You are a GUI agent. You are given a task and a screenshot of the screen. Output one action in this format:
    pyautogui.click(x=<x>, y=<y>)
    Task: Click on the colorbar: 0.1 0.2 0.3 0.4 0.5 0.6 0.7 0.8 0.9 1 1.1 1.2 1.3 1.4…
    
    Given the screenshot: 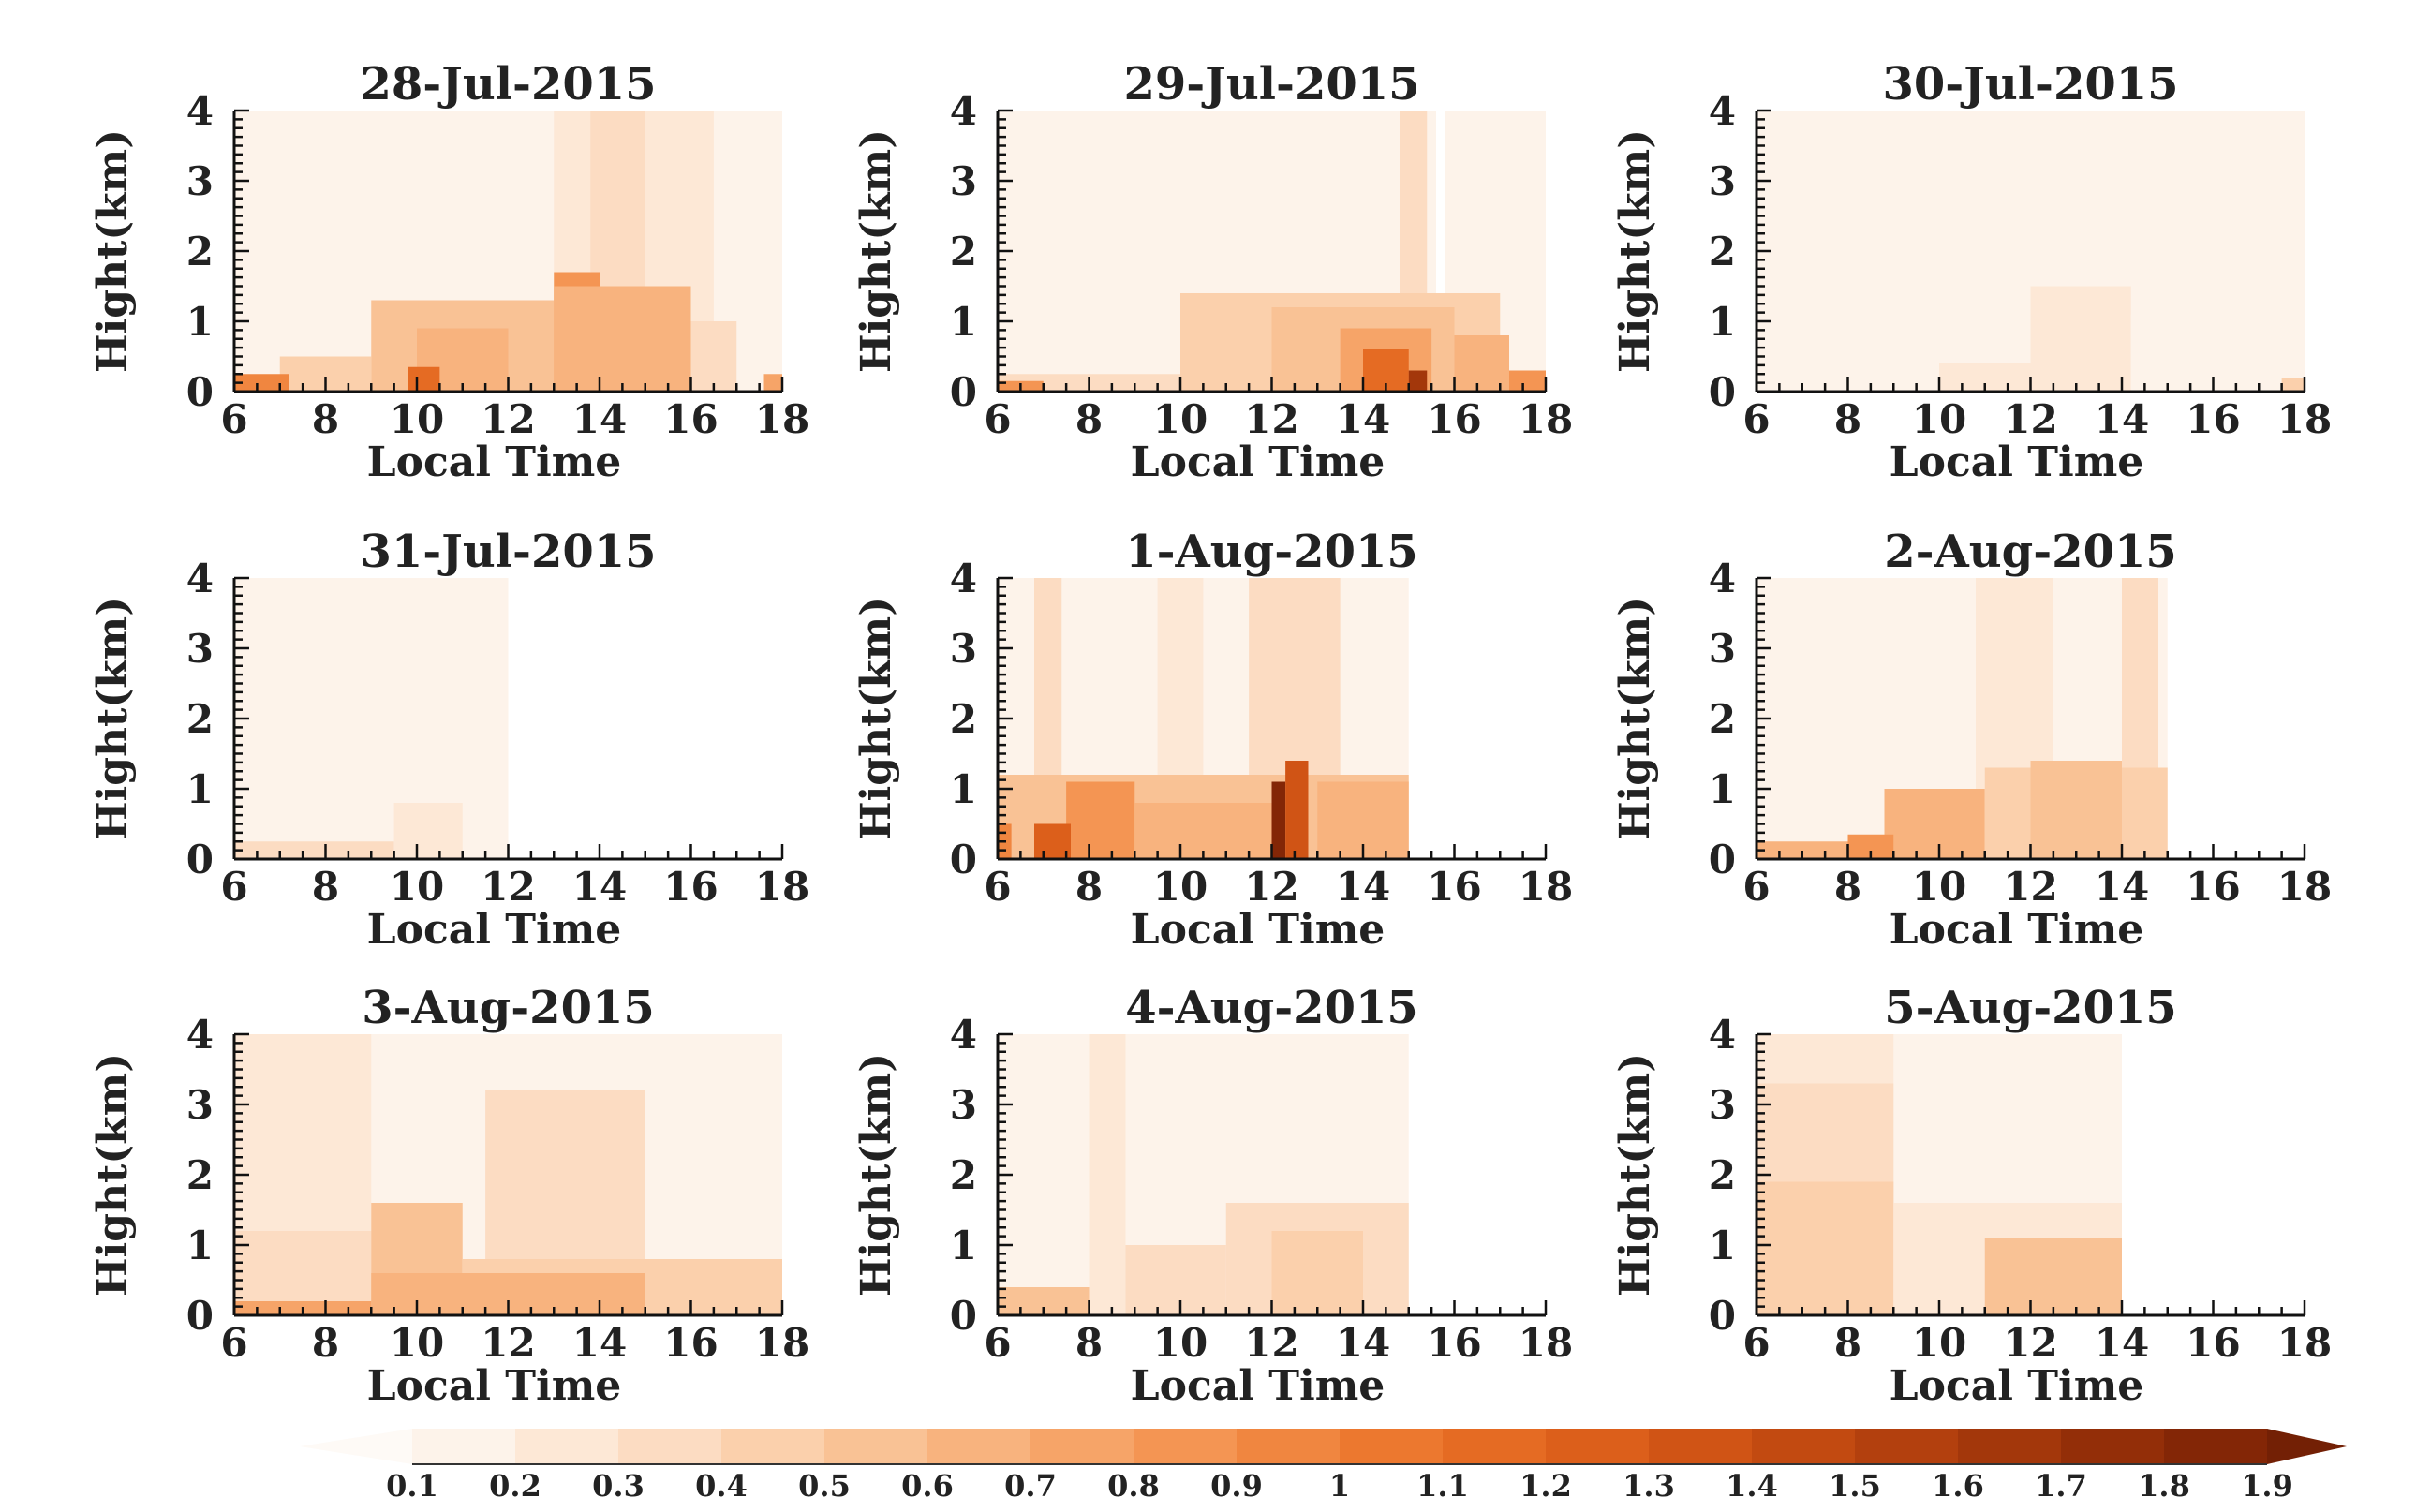 What is the action you would take?
    pyautogui.click(x=1323, y=1466)
    